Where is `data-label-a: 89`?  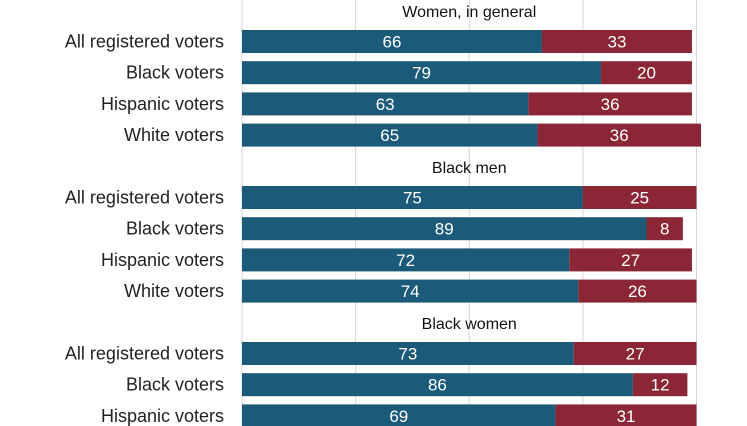
data-label-a: 89 is located at coordinates (444, 229).